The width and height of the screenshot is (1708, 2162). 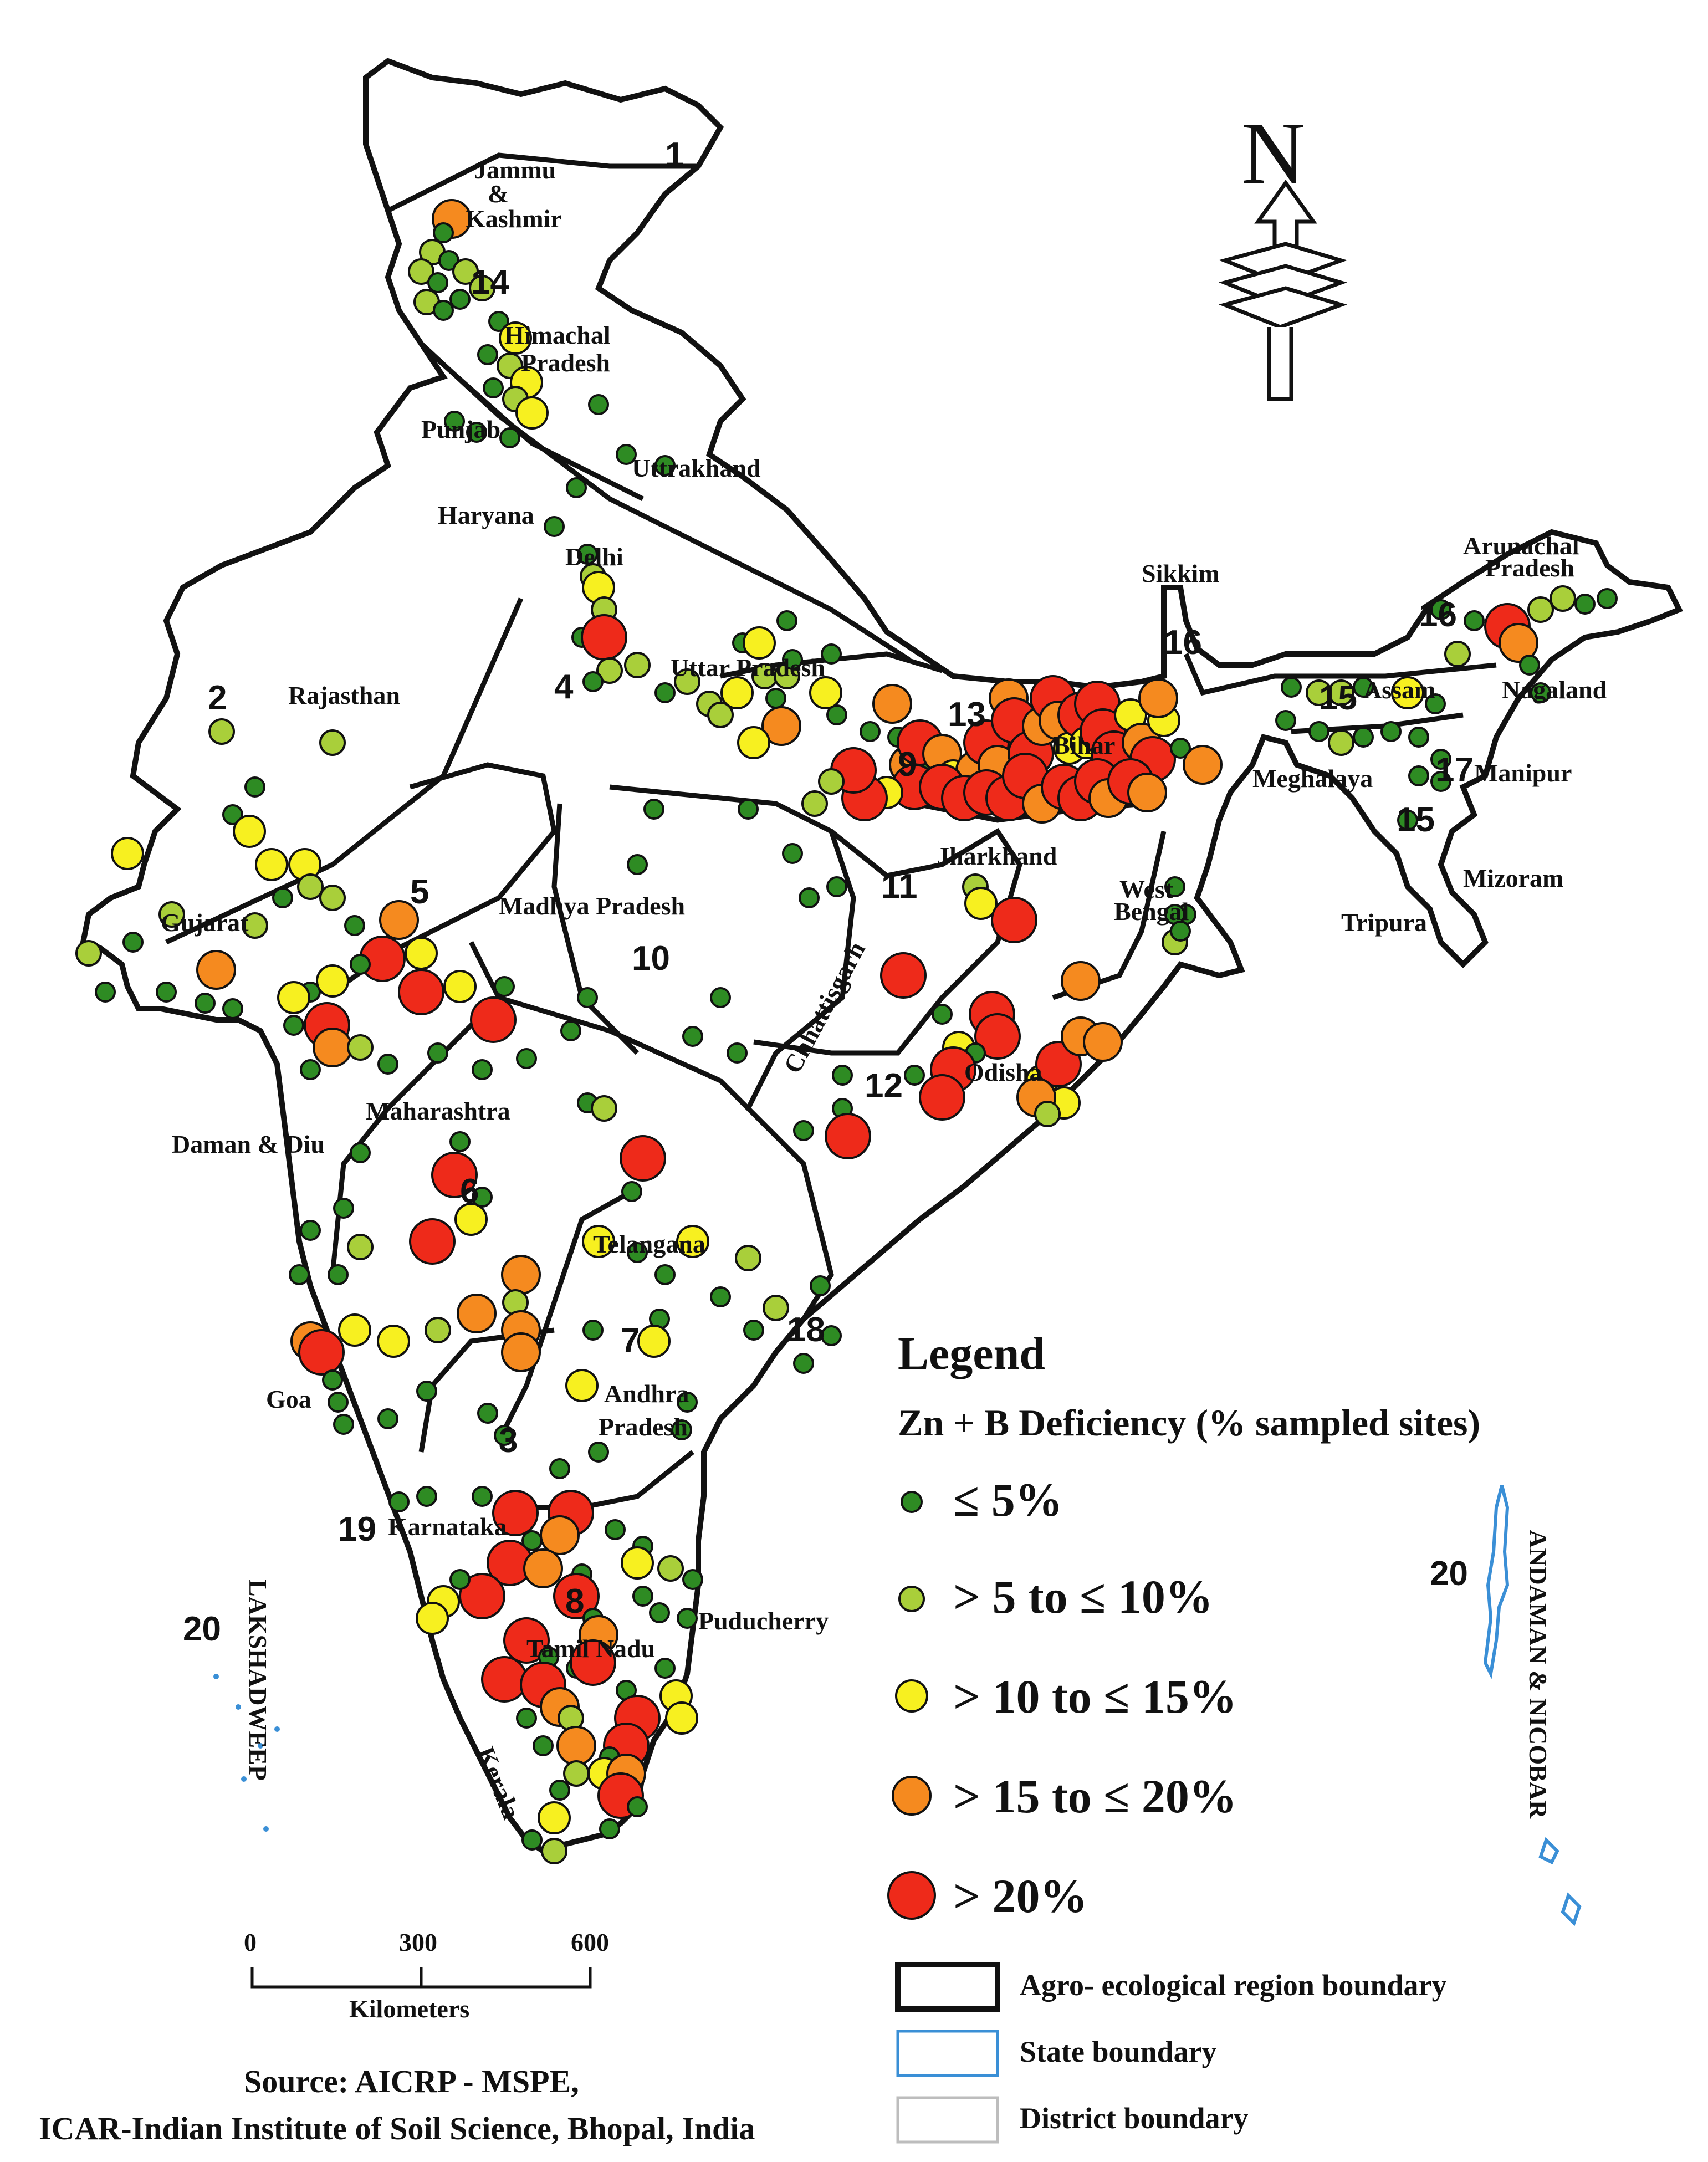 I want to click on label-andhra-pradesh: Pradesh, so click(x=643, y=1427).